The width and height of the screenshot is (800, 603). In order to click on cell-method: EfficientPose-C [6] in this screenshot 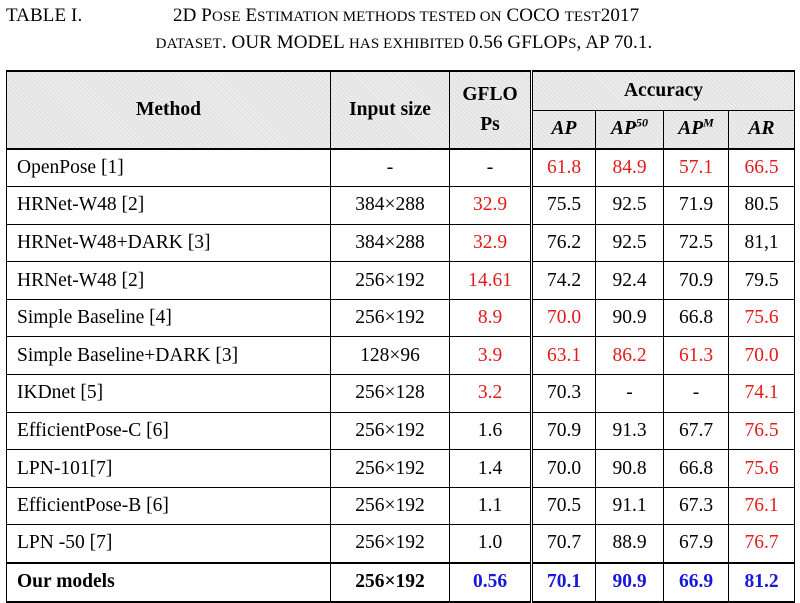, I will do `click(168, 431)`.